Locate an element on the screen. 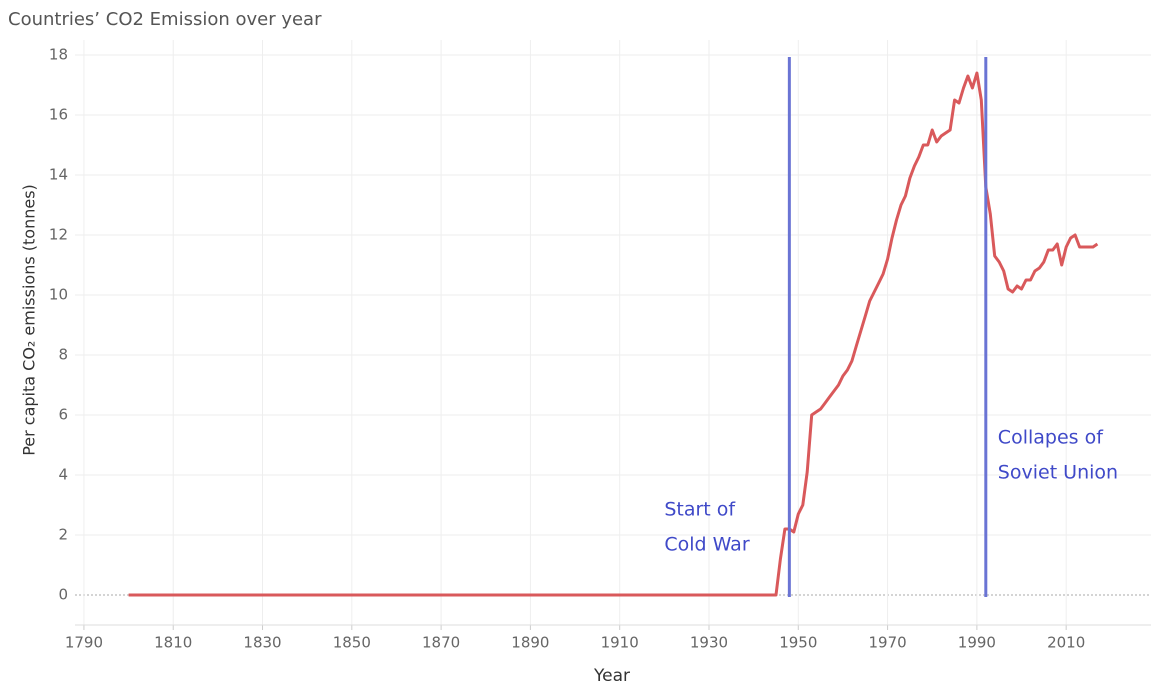  y-tick-label: 18 is located at coordinates (58, 55).